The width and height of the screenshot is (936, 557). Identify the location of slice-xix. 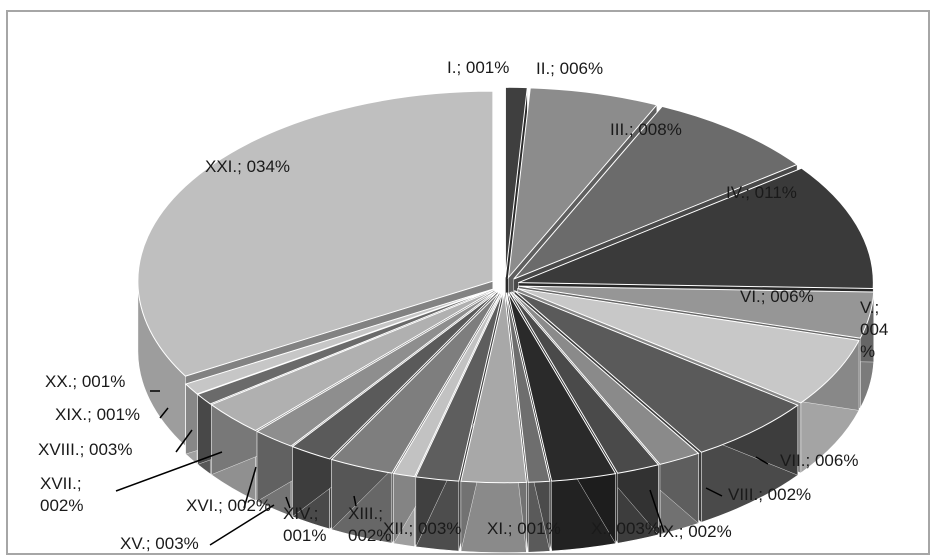
(345, 346).